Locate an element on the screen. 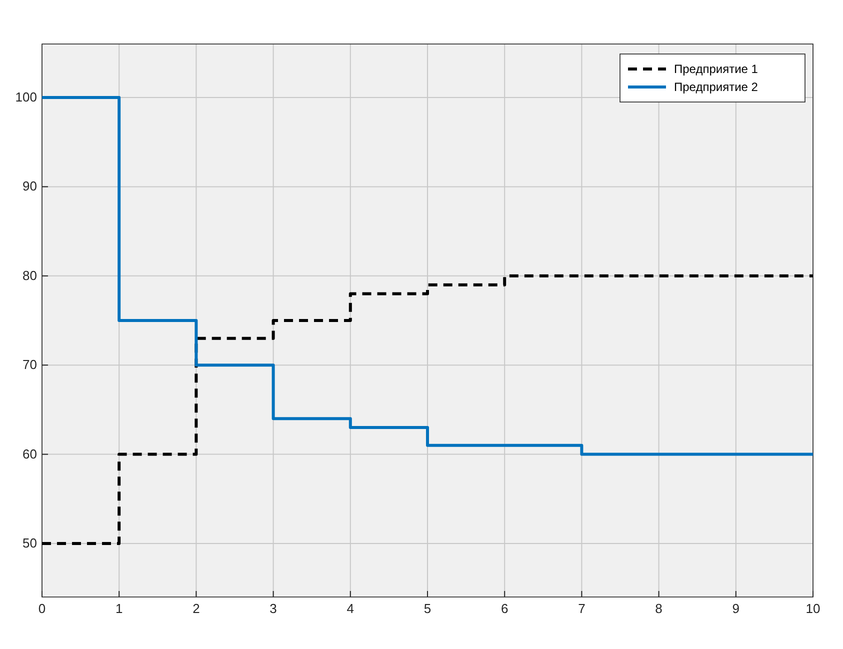  x-tick-label: 0 is located at coordinates (42, 608).